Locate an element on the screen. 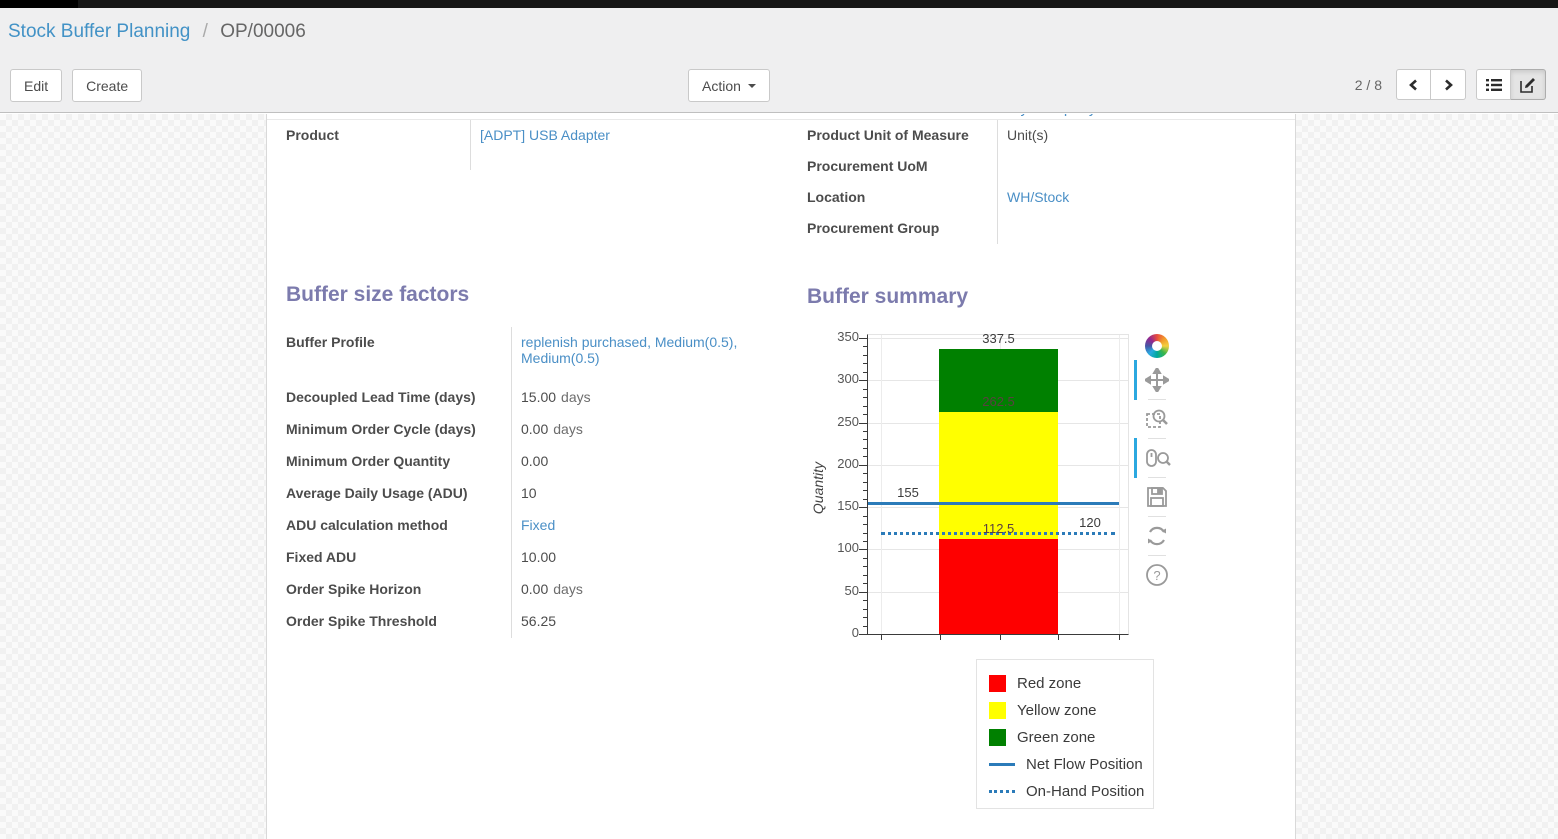 The image size is (1558, 839). chart-plot-area: 337.5 262.5 155 112.5 120 is located at coordinates (994, 485).